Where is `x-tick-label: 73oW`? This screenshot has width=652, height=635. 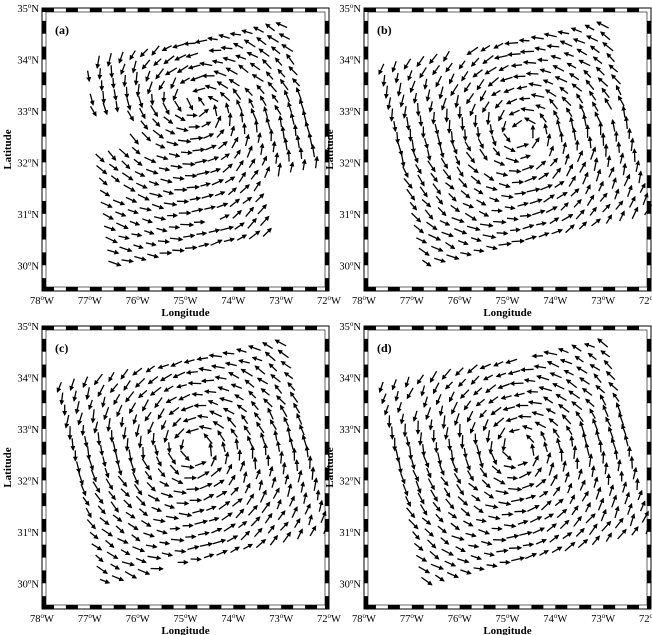
x-tick-label: 73oW is located at coordinates (281, 618).